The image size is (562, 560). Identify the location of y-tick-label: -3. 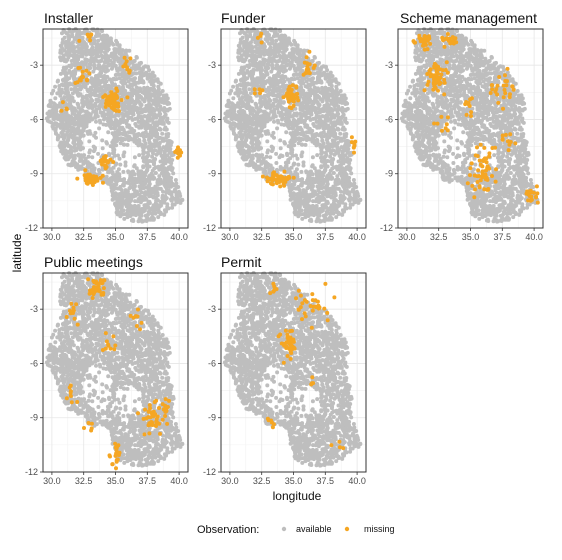
(34, 65).